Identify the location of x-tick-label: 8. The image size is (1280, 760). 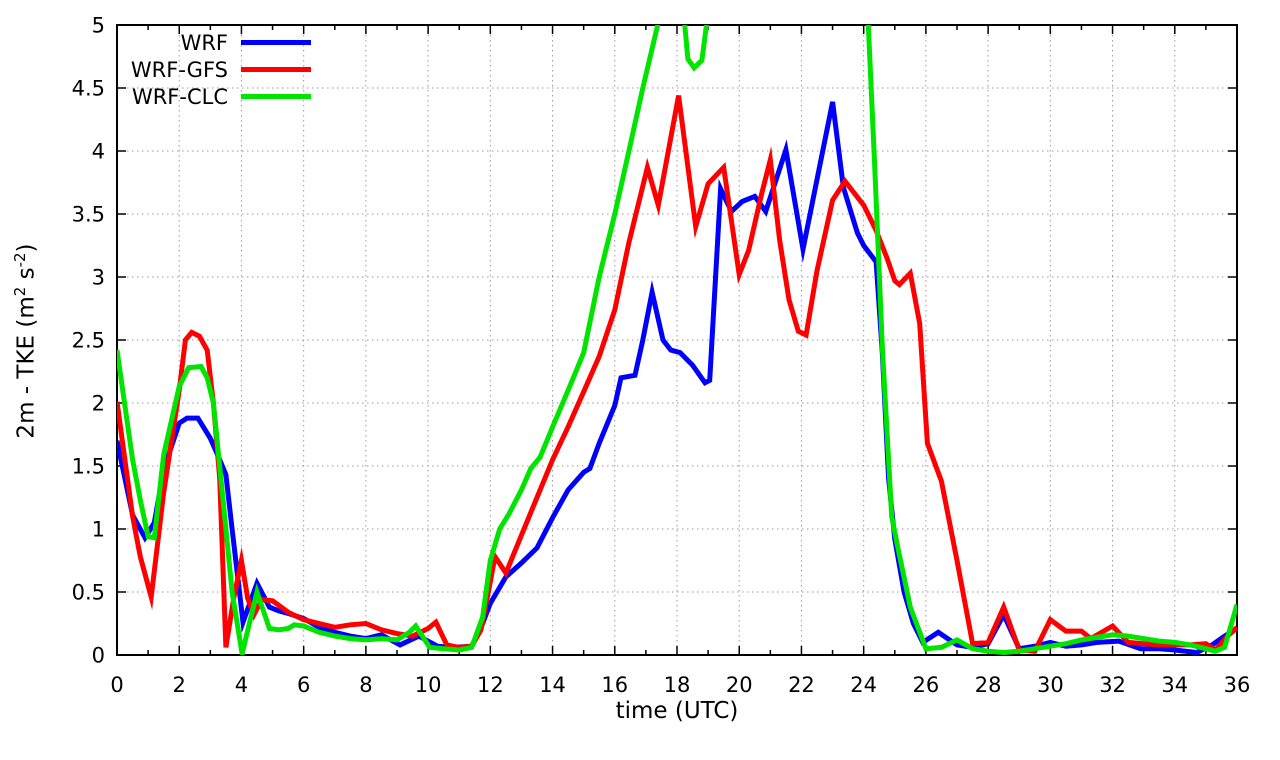
(365, 685).